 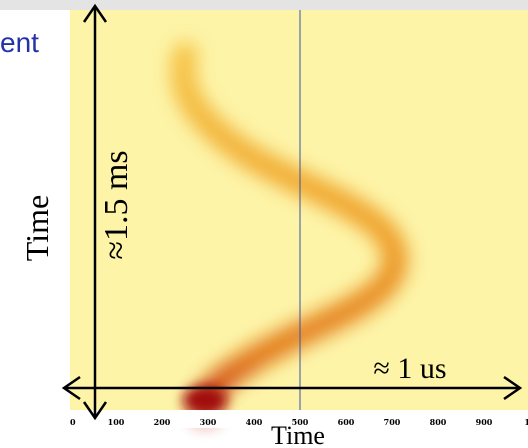 I want to click on x-ticks: 0 100 200 300 400 500 600 700 800 900 10, so click(x=299, y=422).